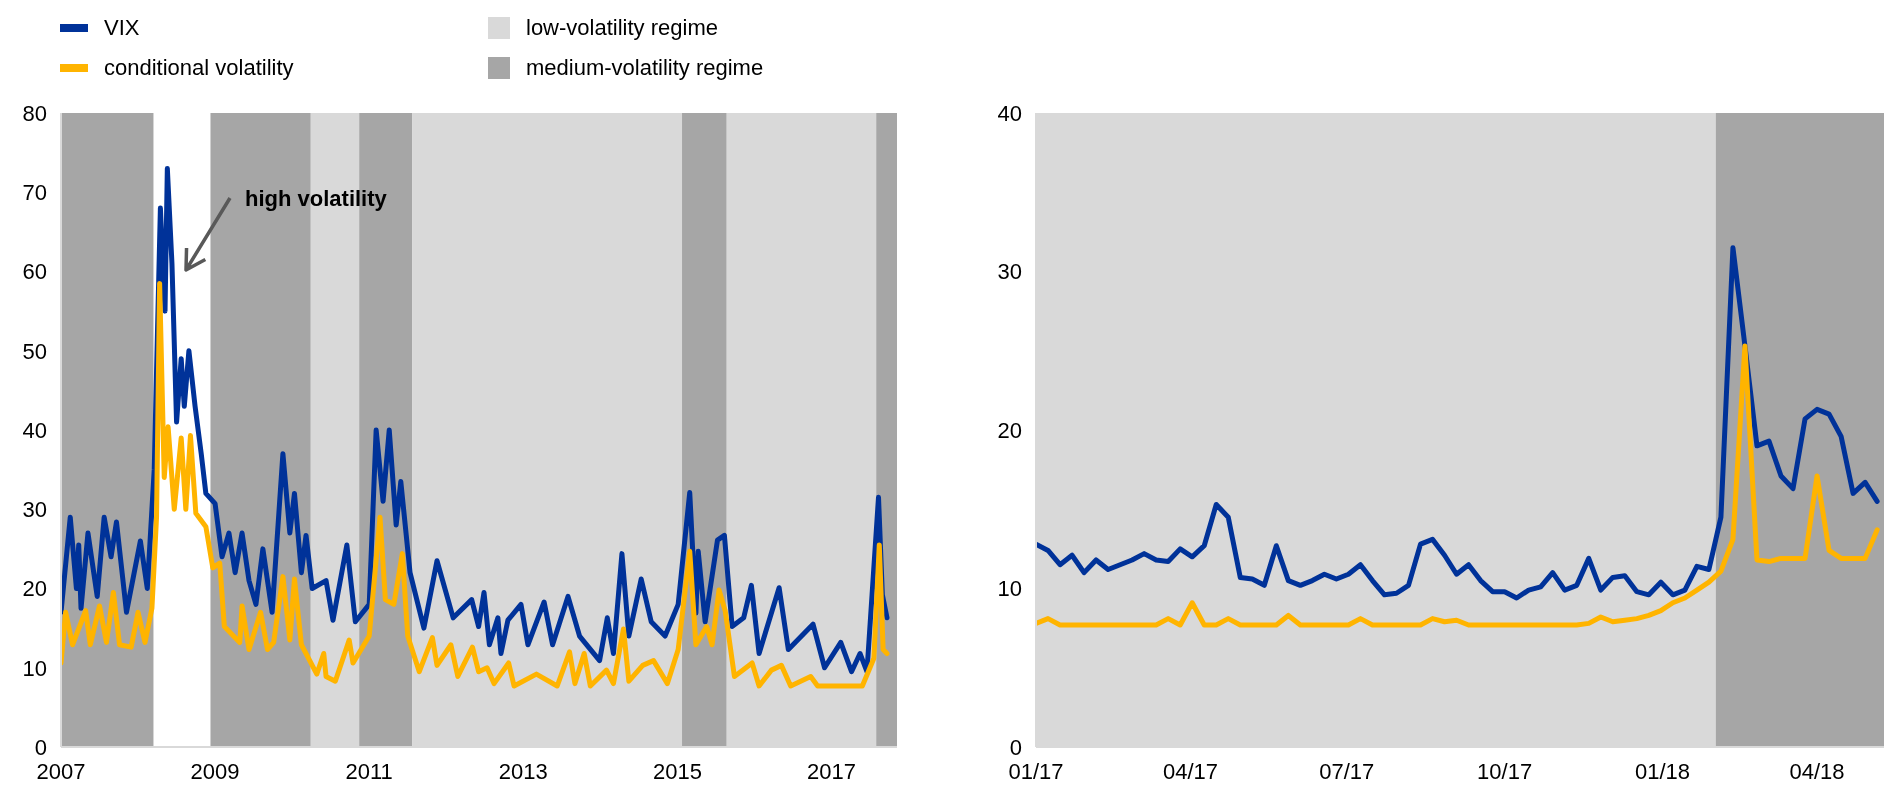 This screenshot has width=1890, height=794. Describe the element at coordinates (1505, 771) in the screenshot. I see `x-tick-label: 10/17` at that location.